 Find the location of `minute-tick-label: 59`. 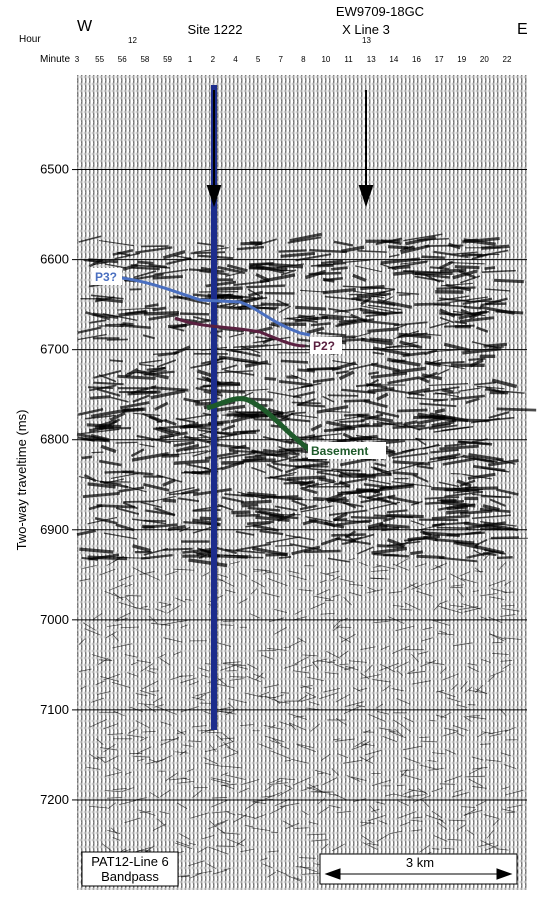

minute-tick-label: 59 is located at coordinates (167, 59).